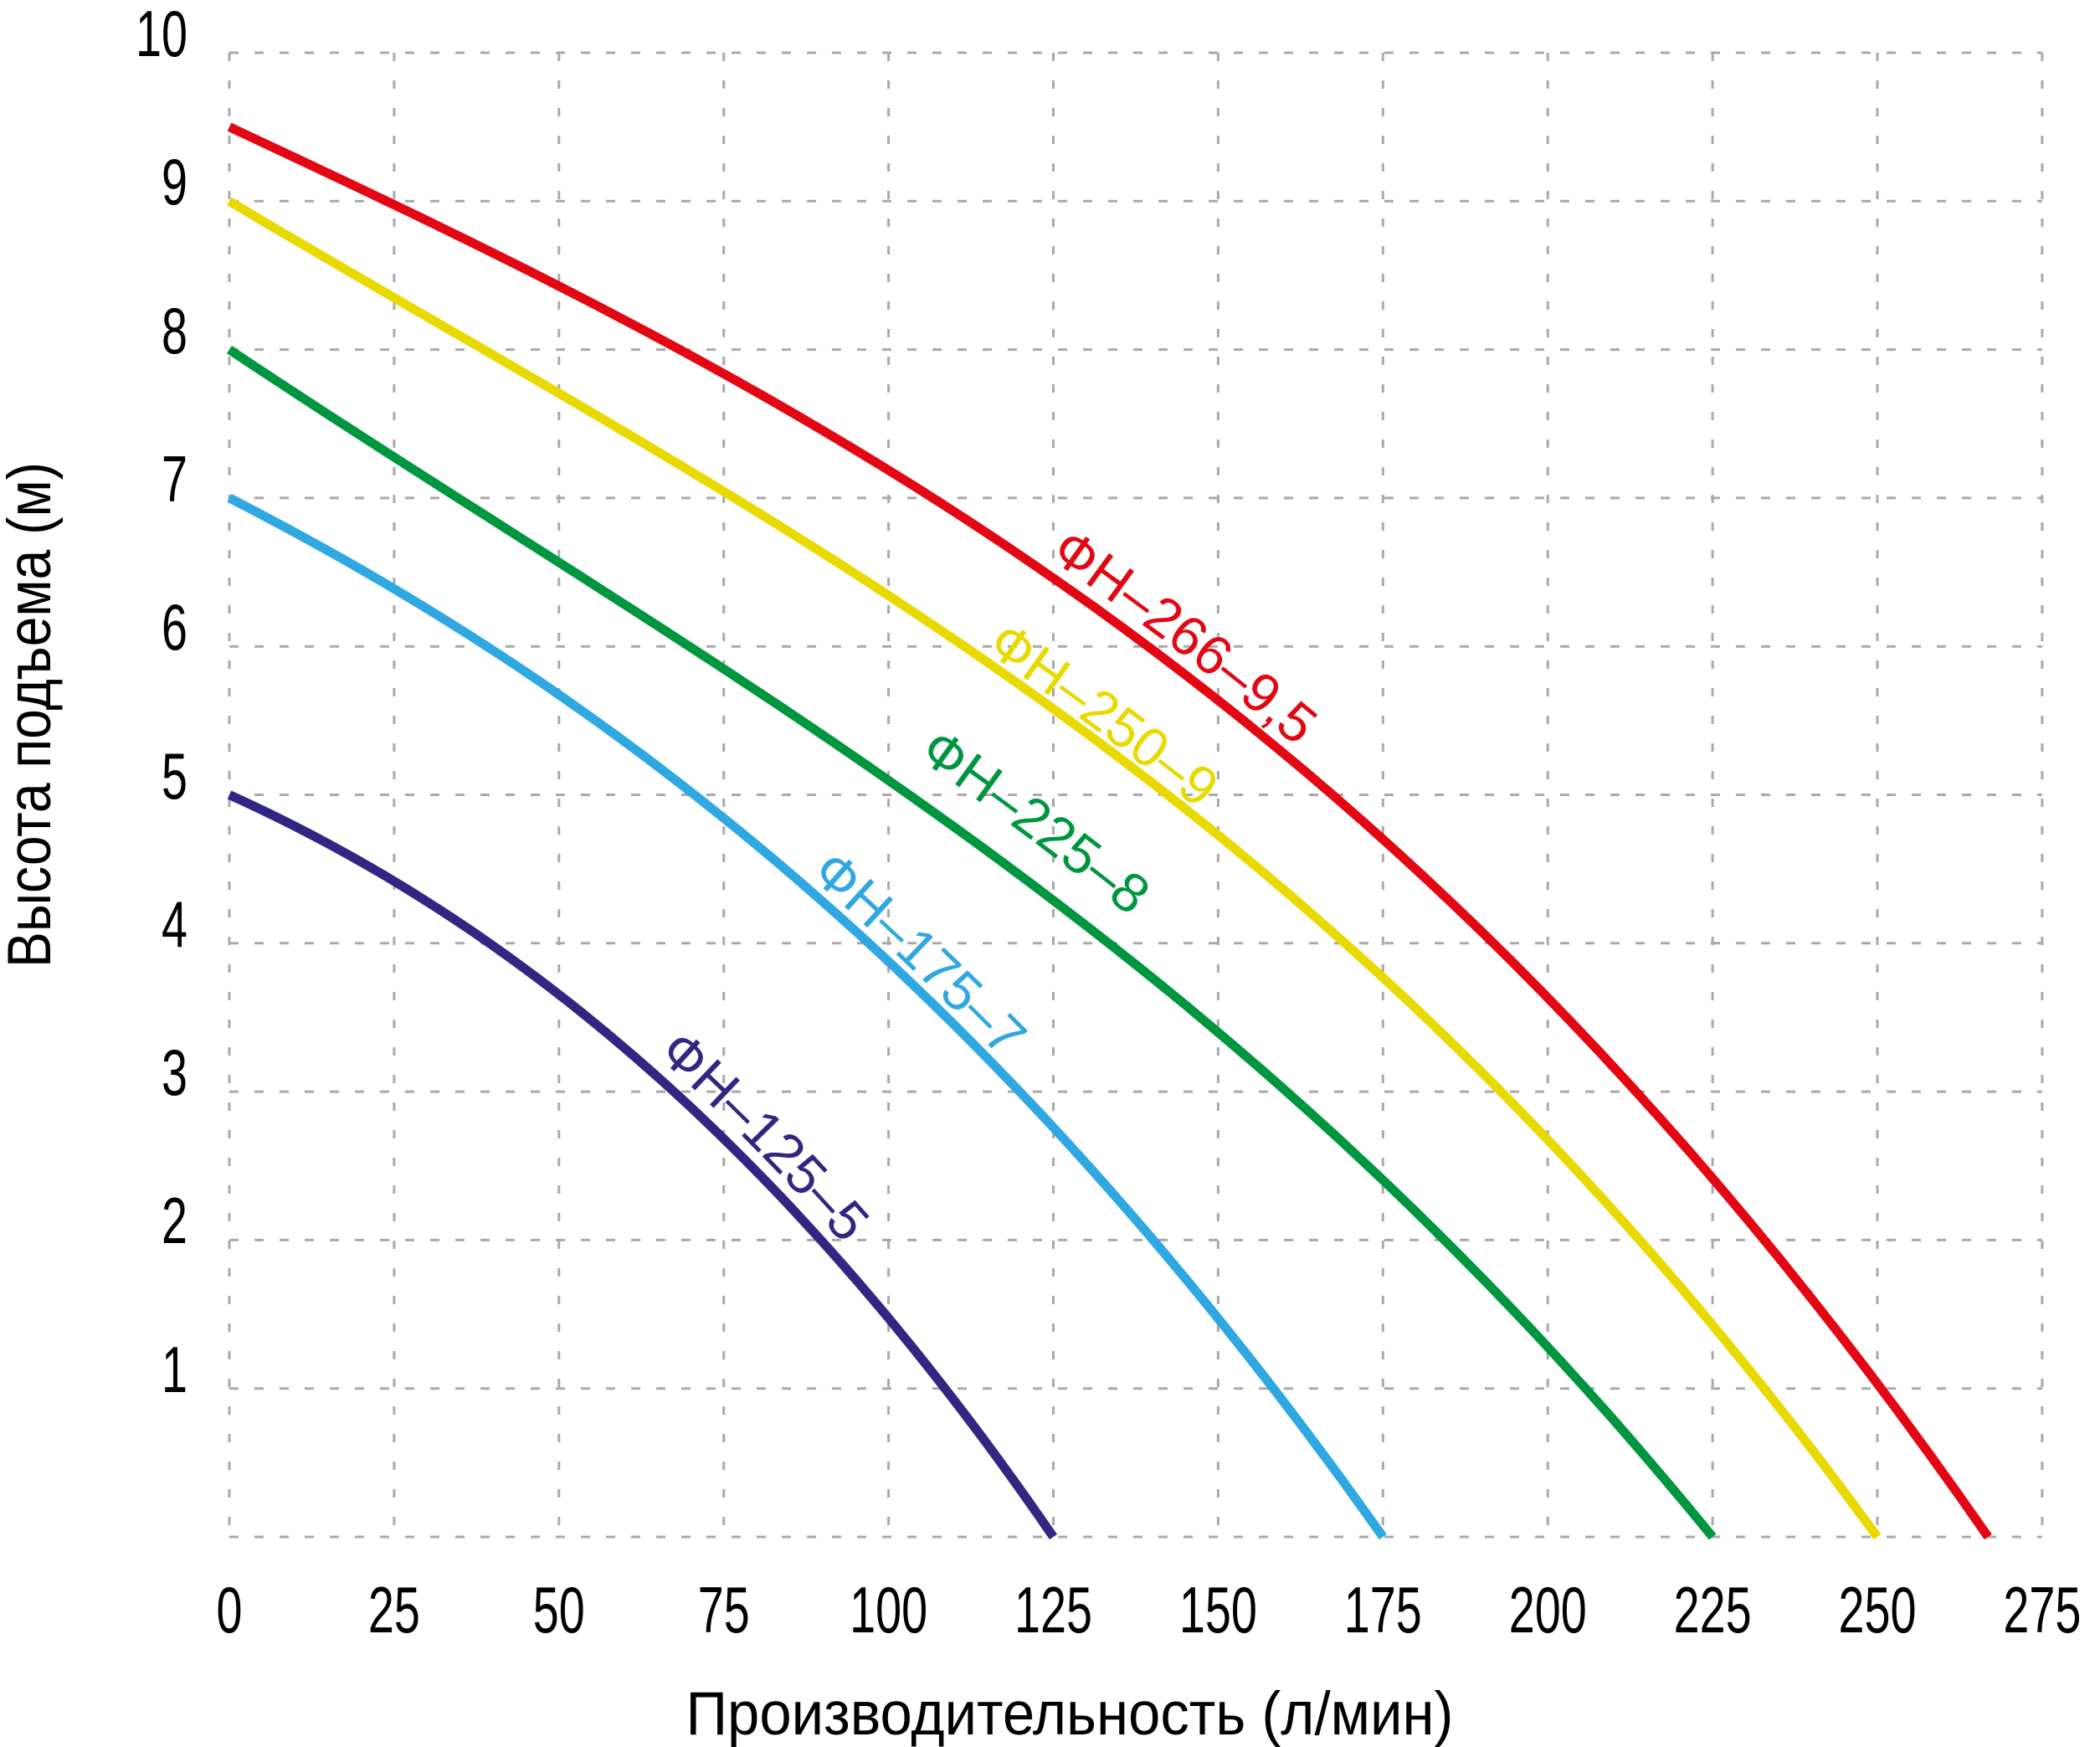 The image size is (2100, 1747). Describe the element at coordinates (1878, 1610) in the screenshot. I see `svg-text: 250` at that location.